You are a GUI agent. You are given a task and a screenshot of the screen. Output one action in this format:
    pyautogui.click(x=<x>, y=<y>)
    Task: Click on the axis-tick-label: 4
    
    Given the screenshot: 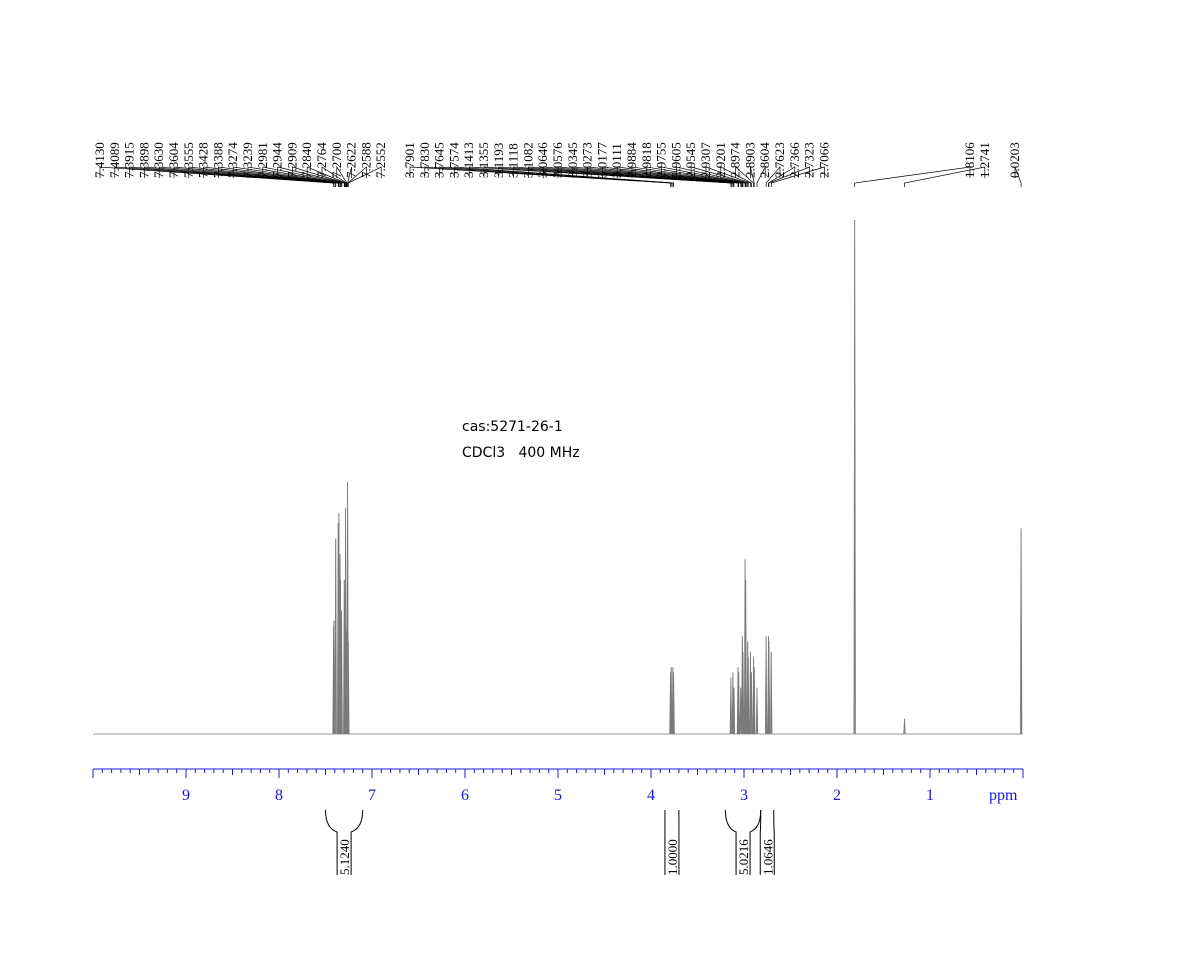 What is the action you would take?
    pyautogui.click(x=651, y=795)
    